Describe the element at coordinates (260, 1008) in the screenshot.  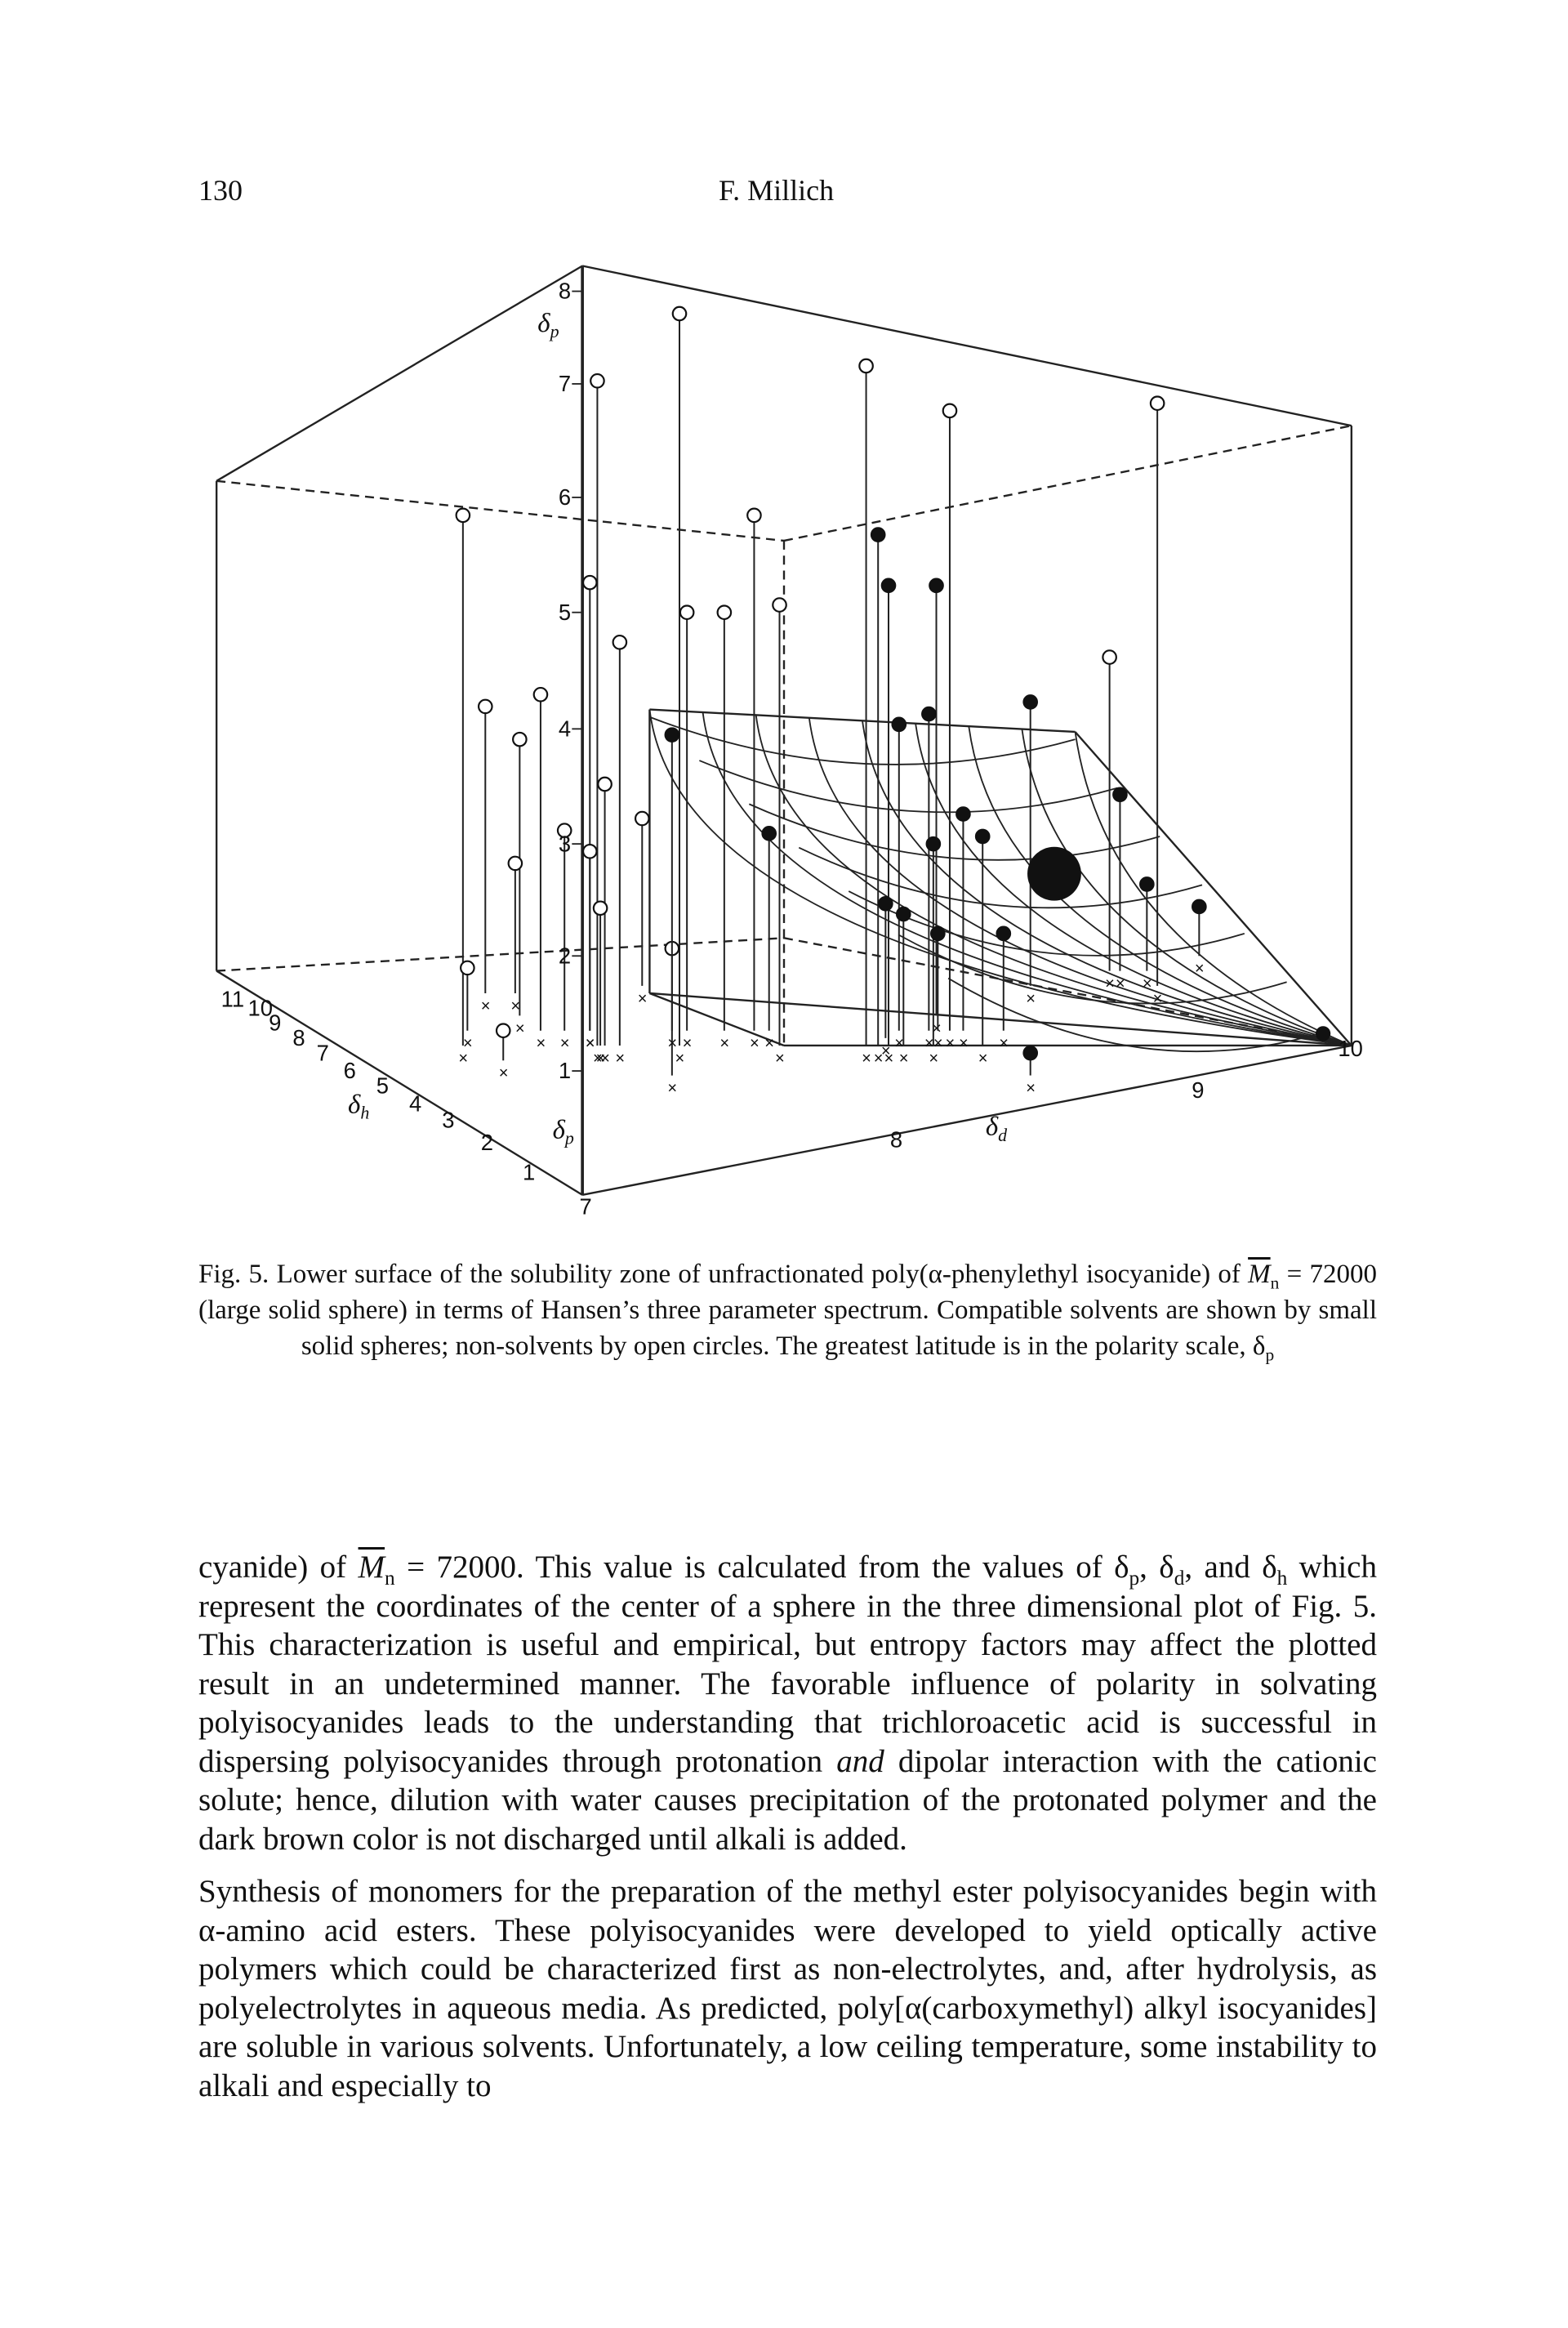
I see `dh-tick-label: 10` at that location.